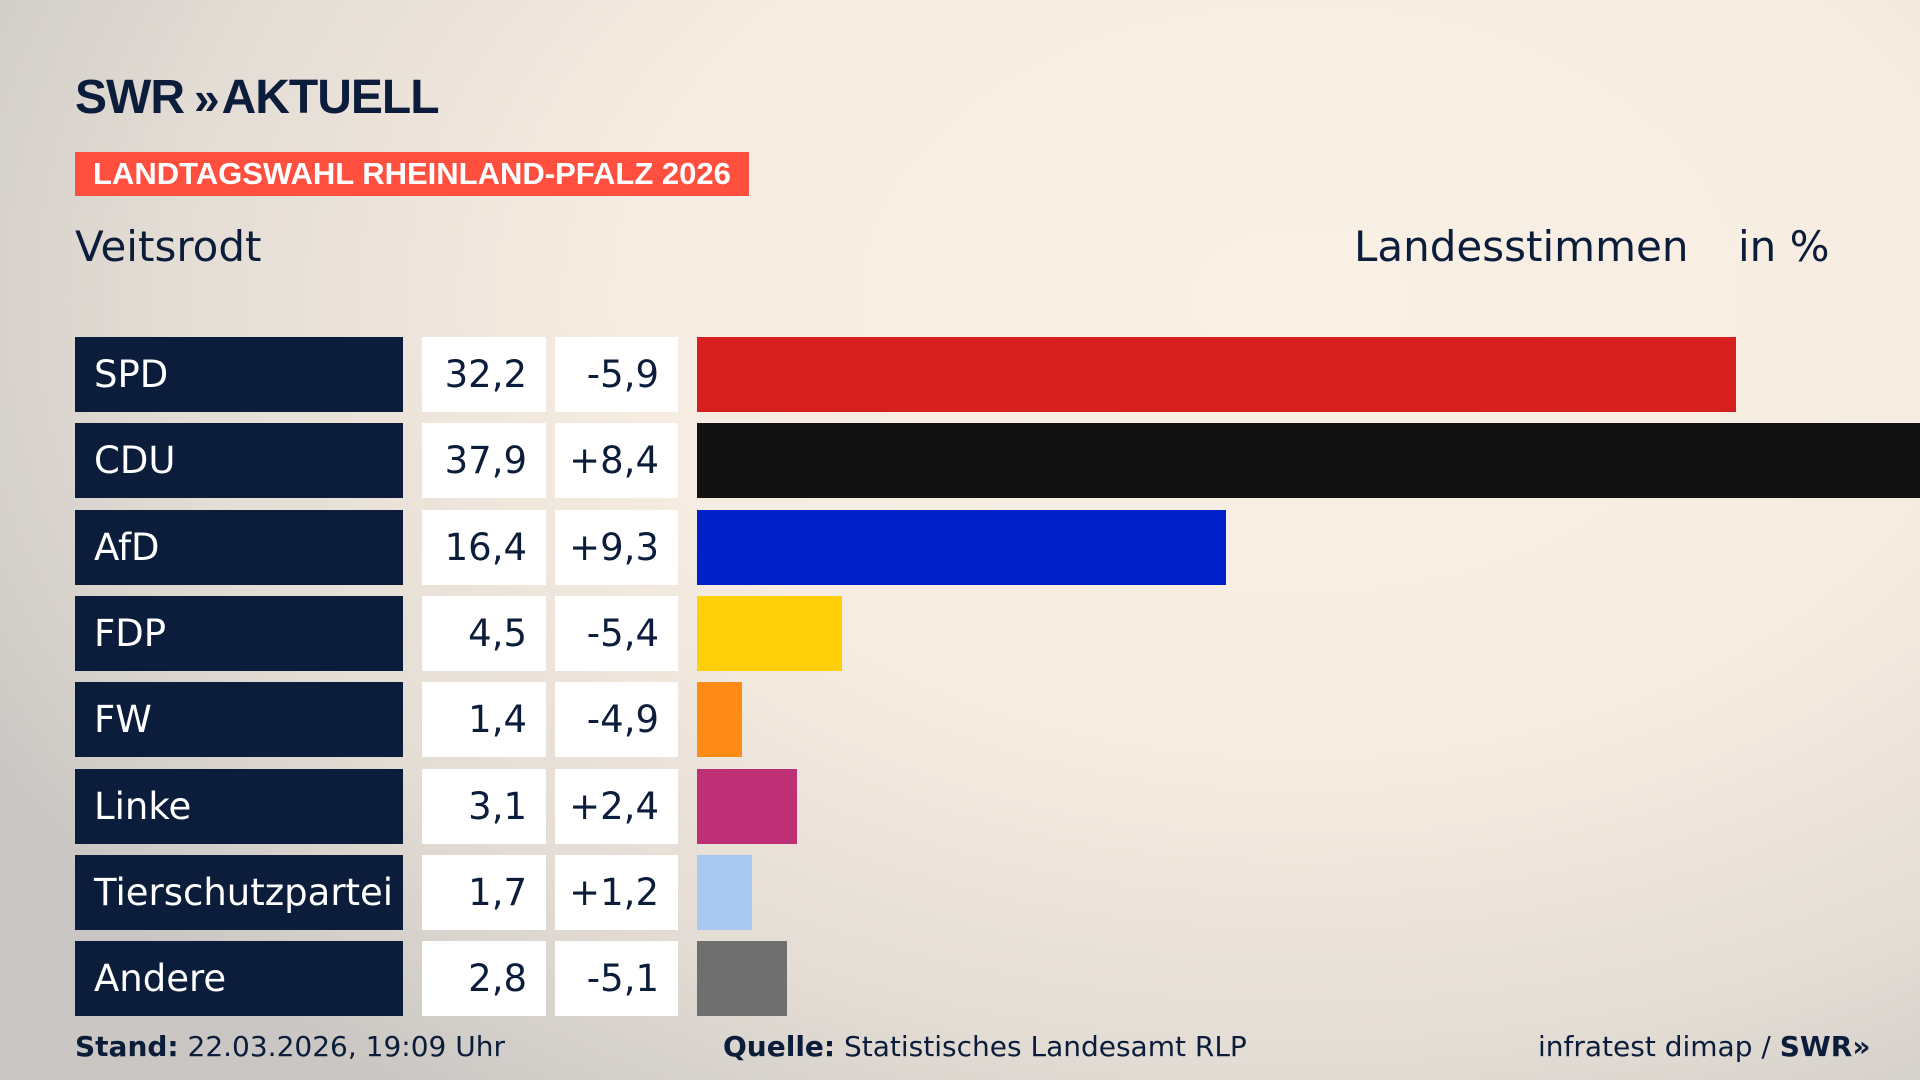 This screenshot has height=1080, width=1920. I want to click on party-label: CDU, so click(239, 461).